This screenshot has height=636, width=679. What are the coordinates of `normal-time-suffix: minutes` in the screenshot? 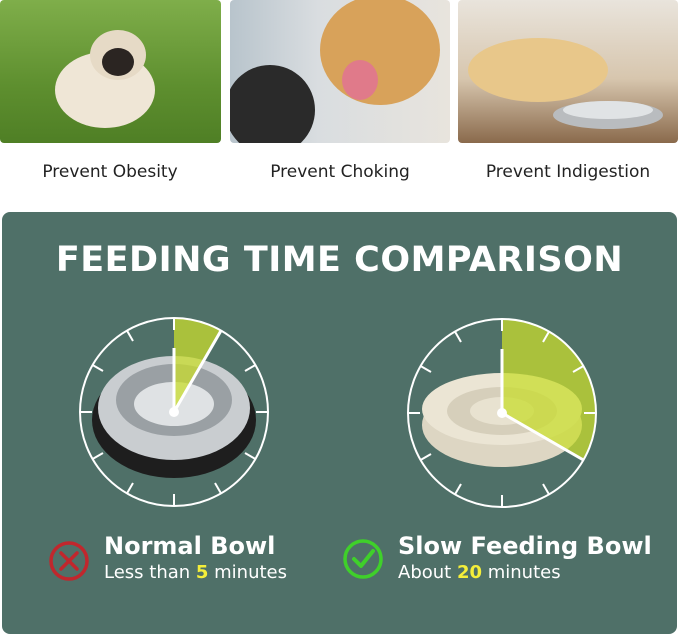 It's located at (248, 572).